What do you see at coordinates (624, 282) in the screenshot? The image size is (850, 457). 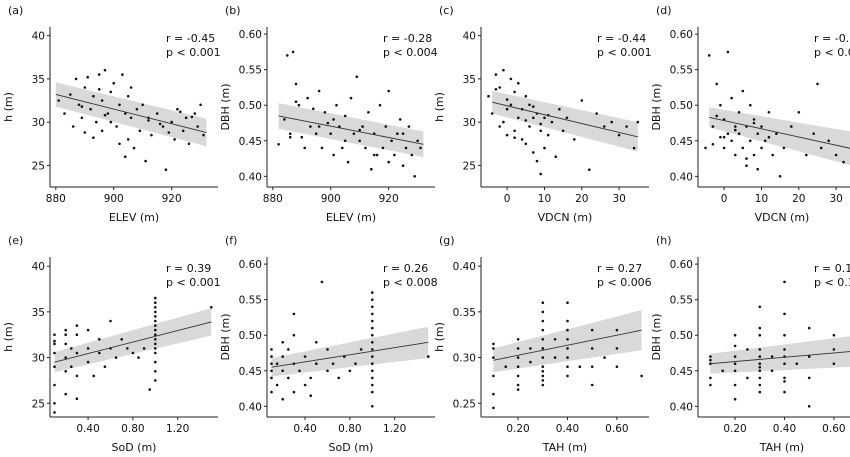 I see `p-value: p < 0.006` at bounding box center [624, 282].